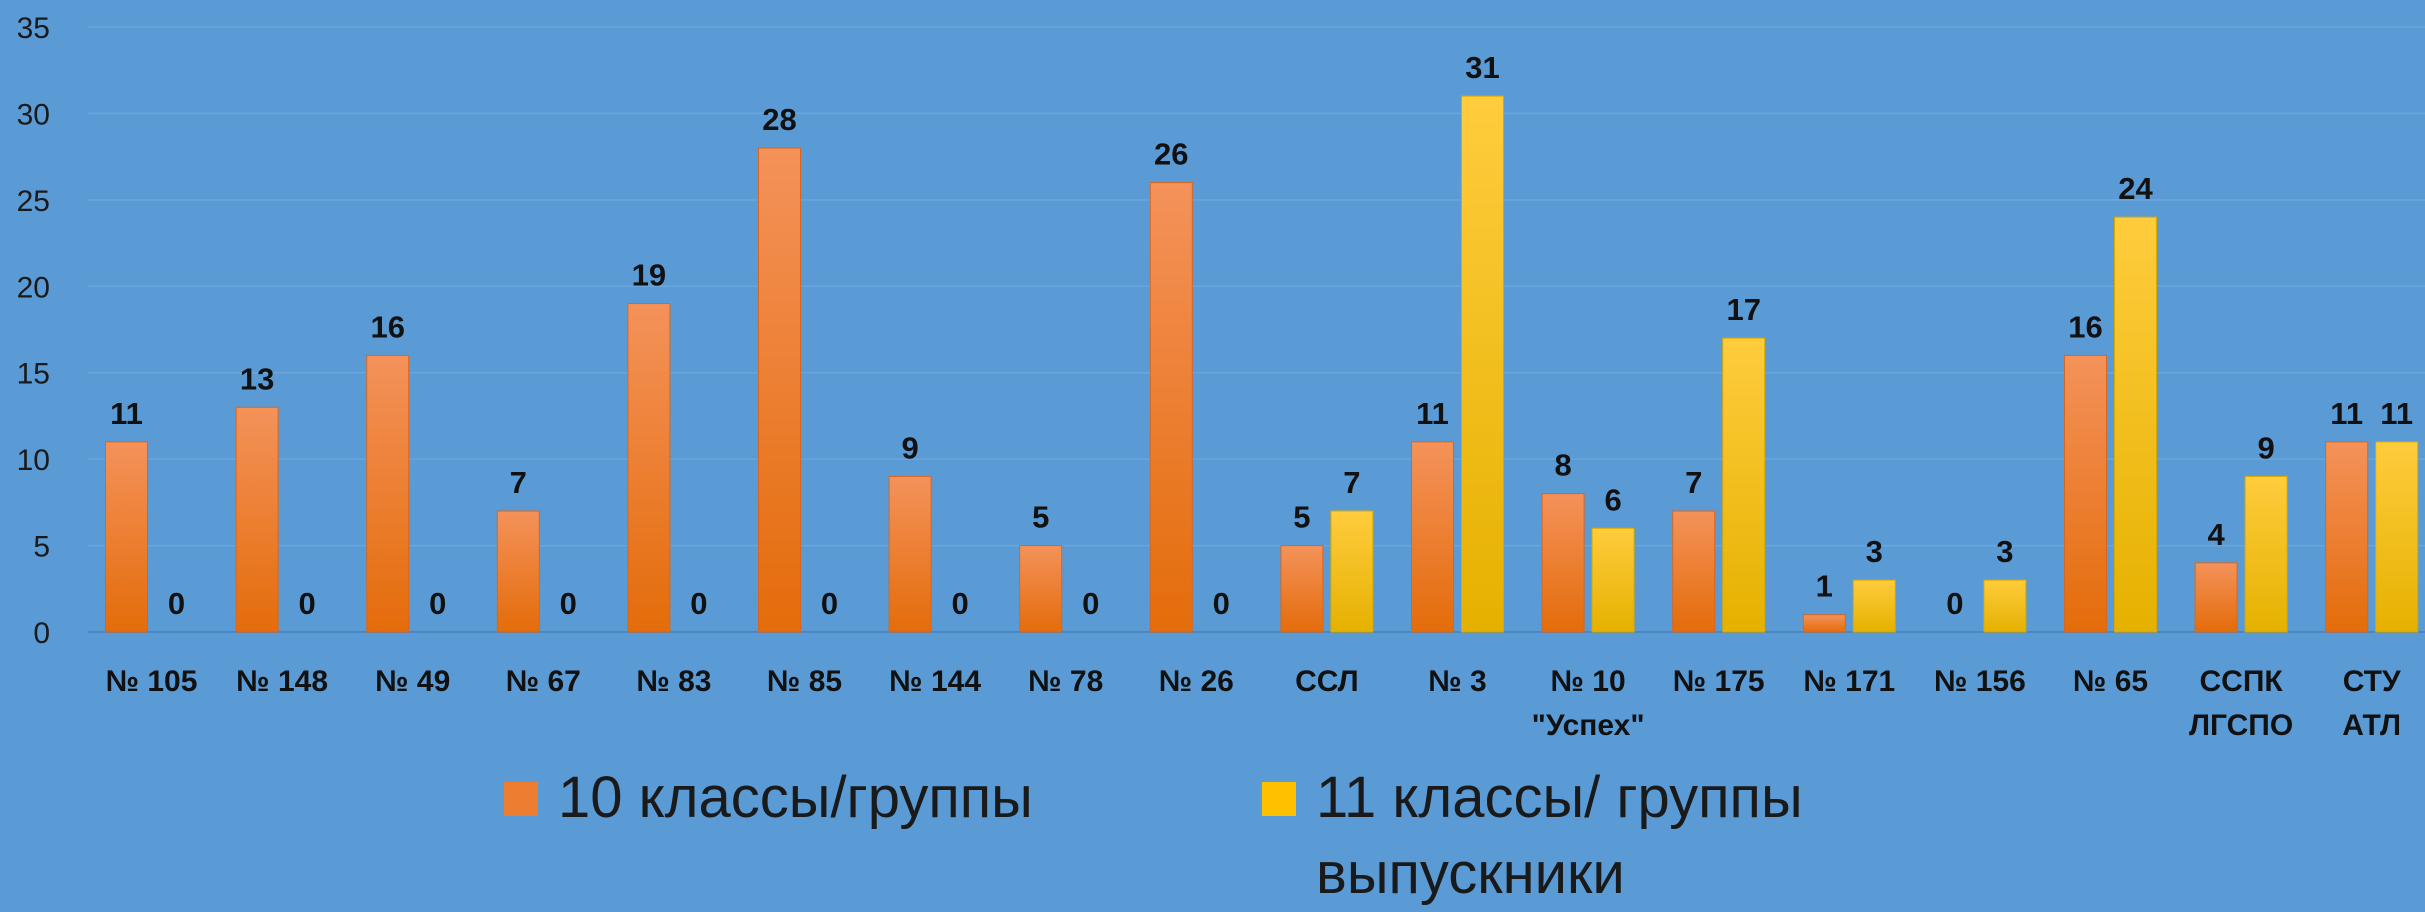 This screenshot has width=2425, height=912. I want to click on legend-label-series-2: 11 классы/ группы выпускники, so click(1559, 835).